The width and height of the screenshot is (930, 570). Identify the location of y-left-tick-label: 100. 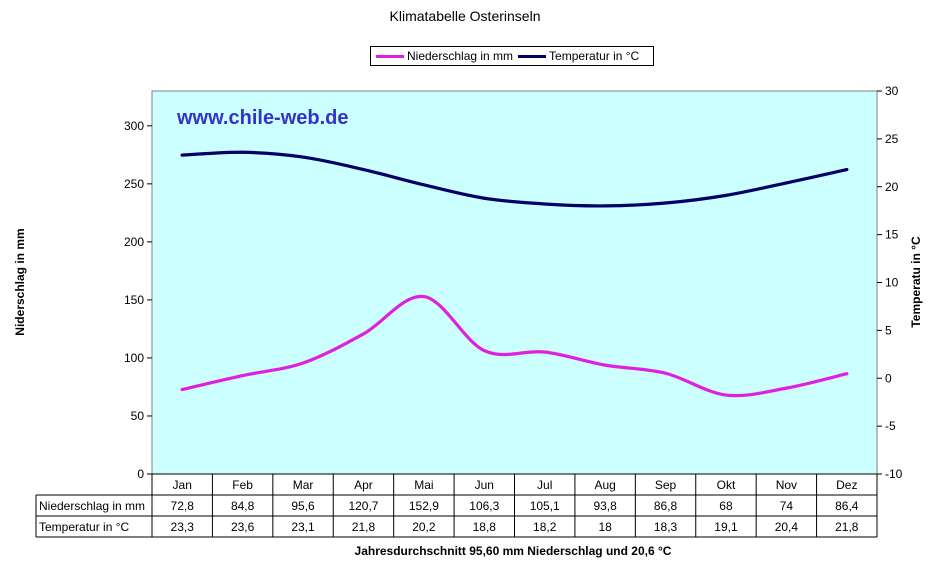
(134, 358).